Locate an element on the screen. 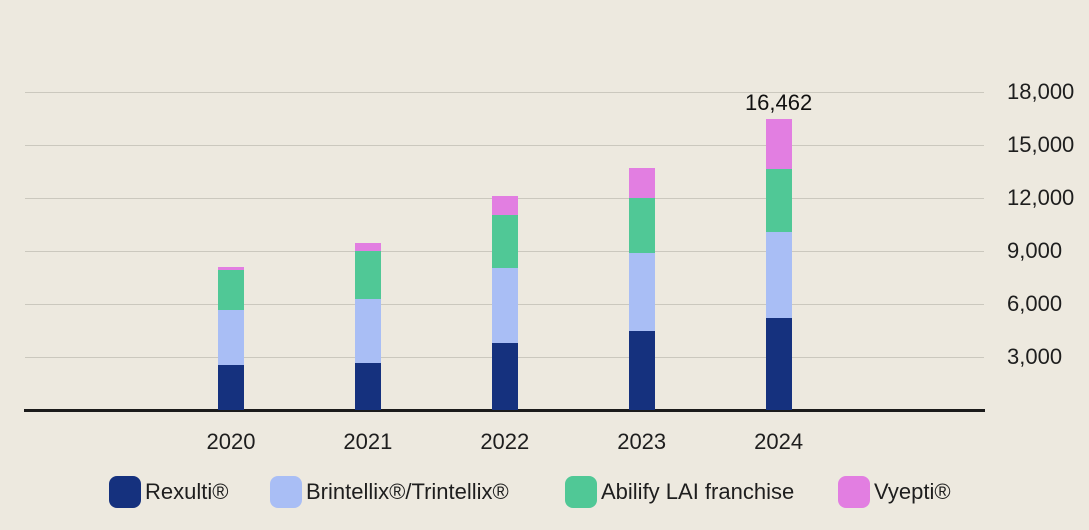 This screenshot has height=530, width=1089. gridline-15,000 is located at coordinates (504, 145).